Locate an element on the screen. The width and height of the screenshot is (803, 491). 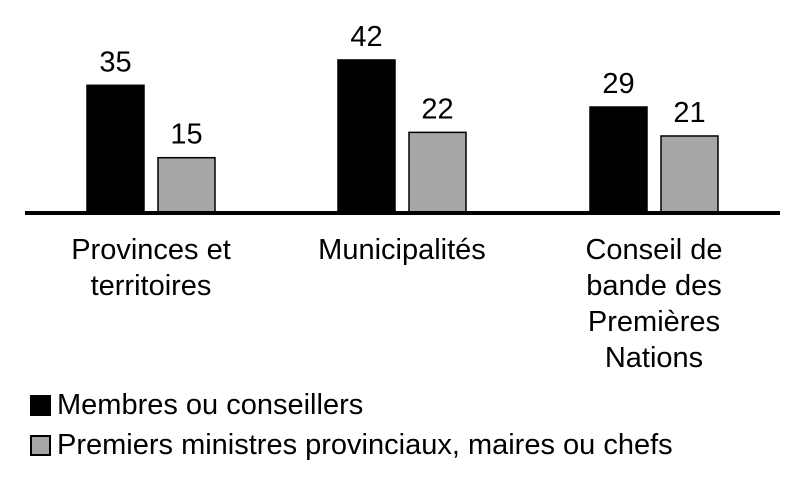
legend-label: Membres ou conseillers is located at coordinates (210, 404).